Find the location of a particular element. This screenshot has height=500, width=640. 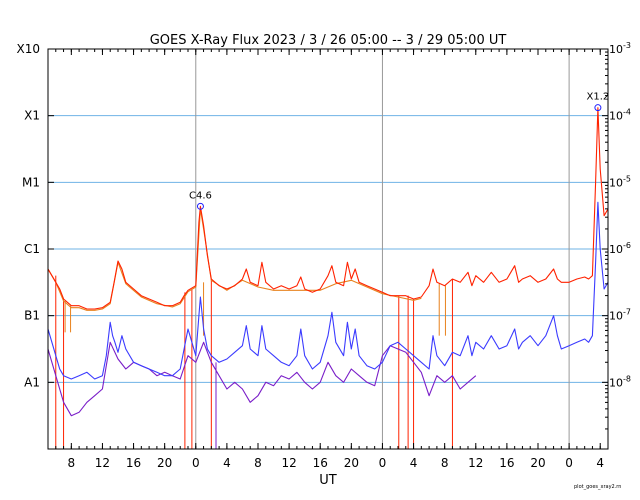

right-tick-label-1: 10⁻⁴ is located at coordinates (620, 115).